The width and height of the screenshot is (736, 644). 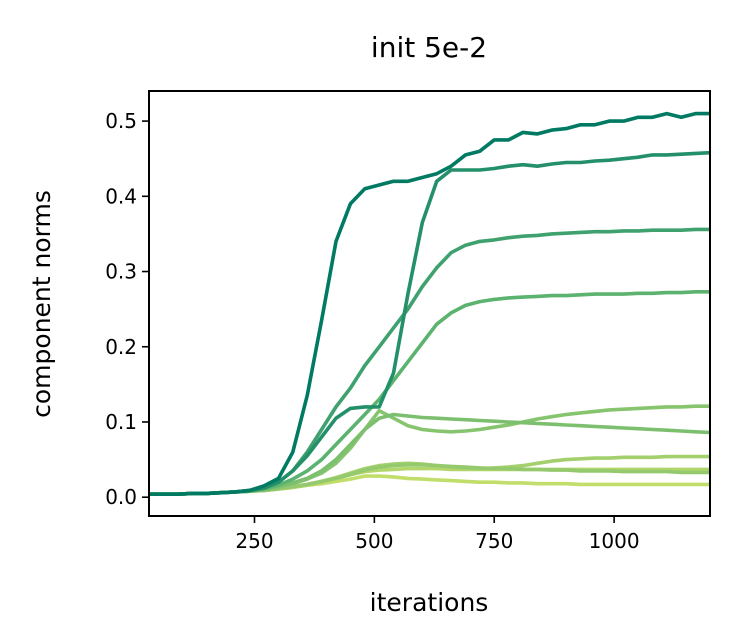 What do you see at coordinates (121, 422) in the screenshot?
I see `y-tick-label: 0.1` at bounding box center [121, 422].